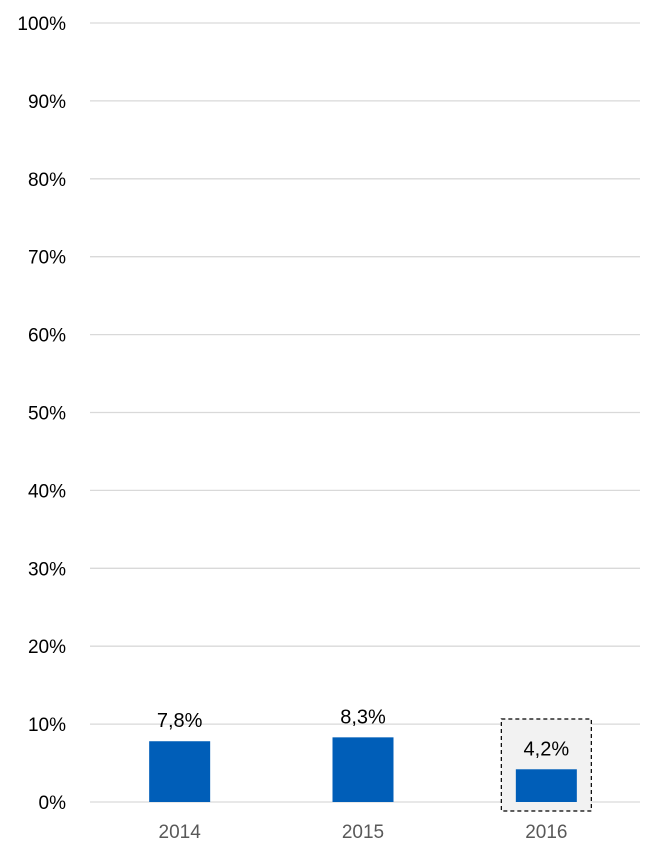  Describe the element at coordinates (47, 725) in the screenshot. I see `y-tick-label: 10%` at that location.